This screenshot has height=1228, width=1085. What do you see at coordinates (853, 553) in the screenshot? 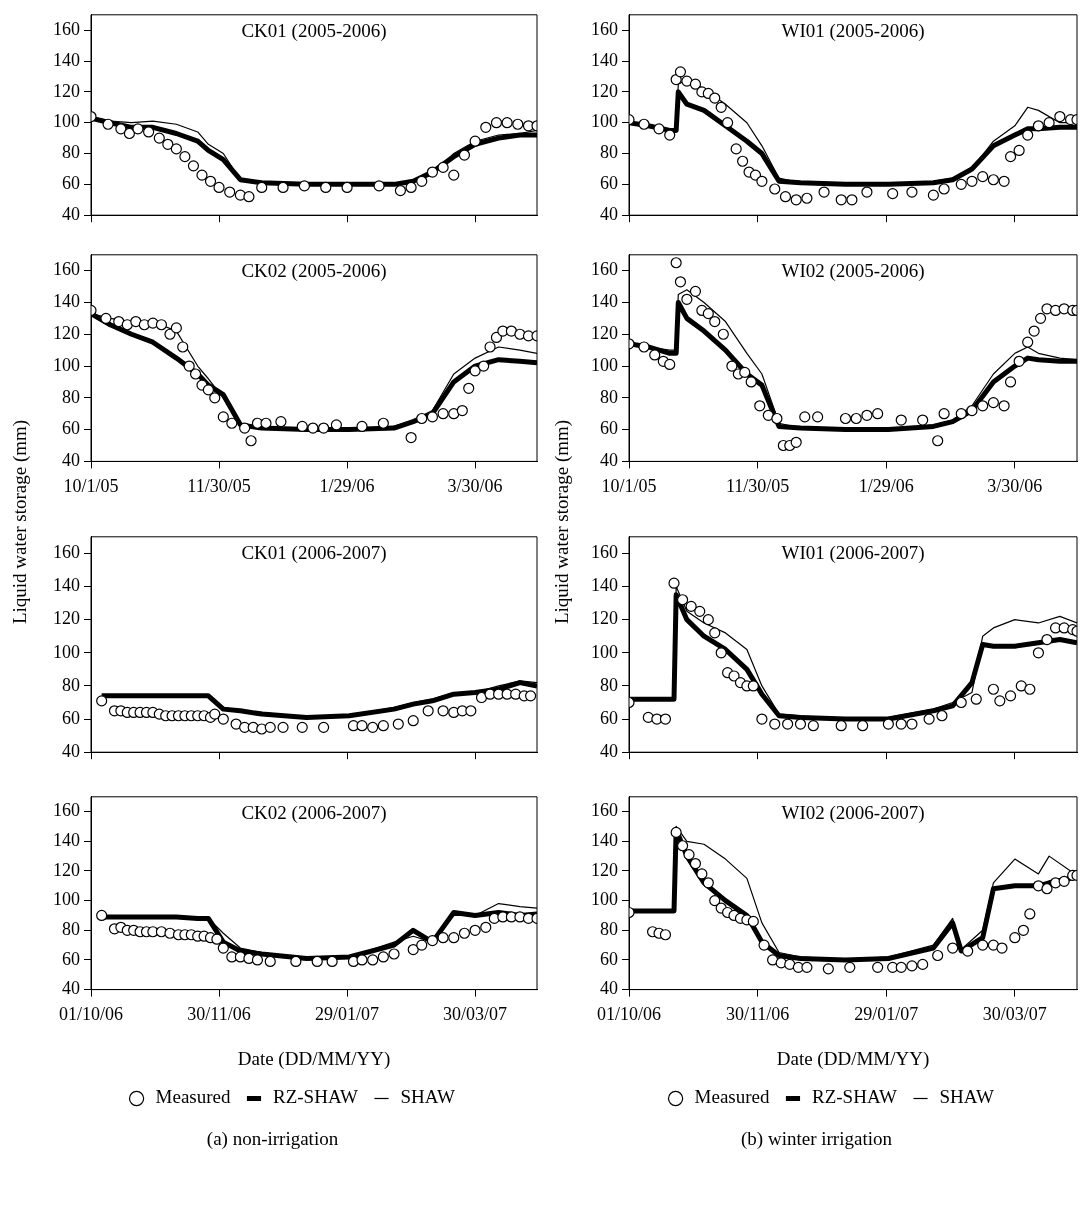
I see `chart-title: WI01 (2006-2007)` at bounding box center [853, 553].